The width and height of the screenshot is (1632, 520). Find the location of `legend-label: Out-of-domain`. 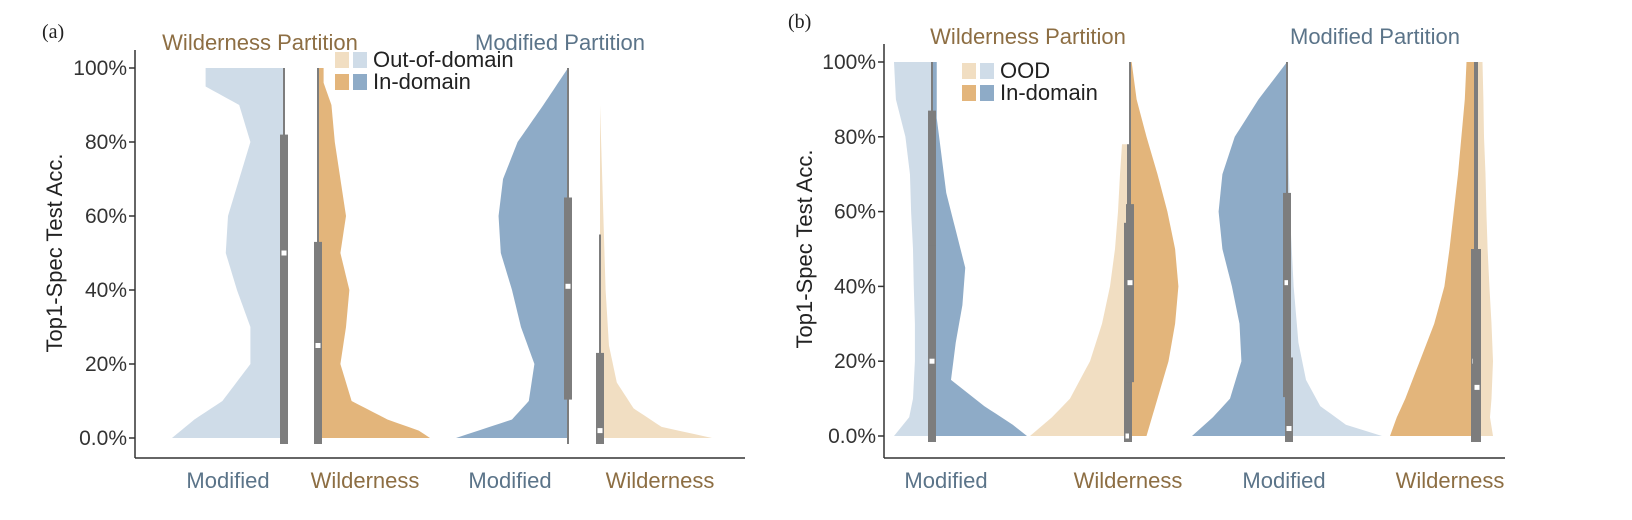

legend-label: Out-of-domain is located at coordinates (443, 59).